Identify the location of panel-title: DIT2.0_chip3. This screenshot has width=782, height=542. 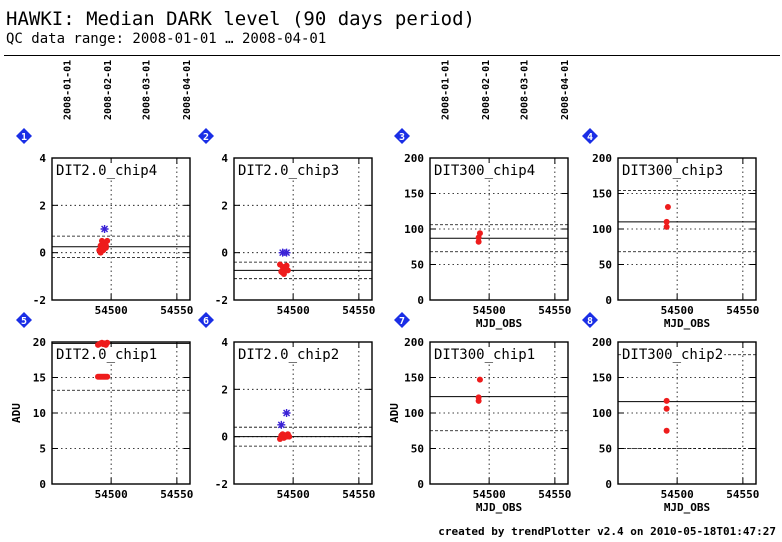
(288, 171).